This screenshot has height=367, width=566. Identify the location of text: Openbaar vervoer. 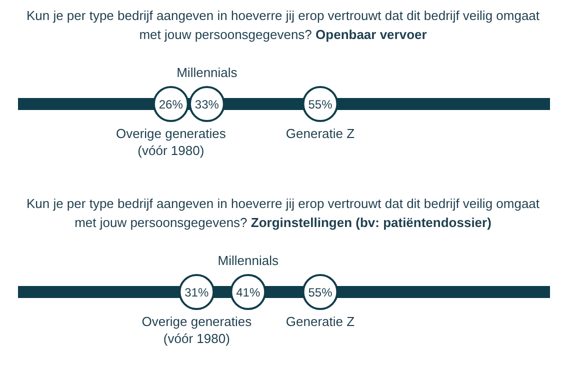
(371, 34).